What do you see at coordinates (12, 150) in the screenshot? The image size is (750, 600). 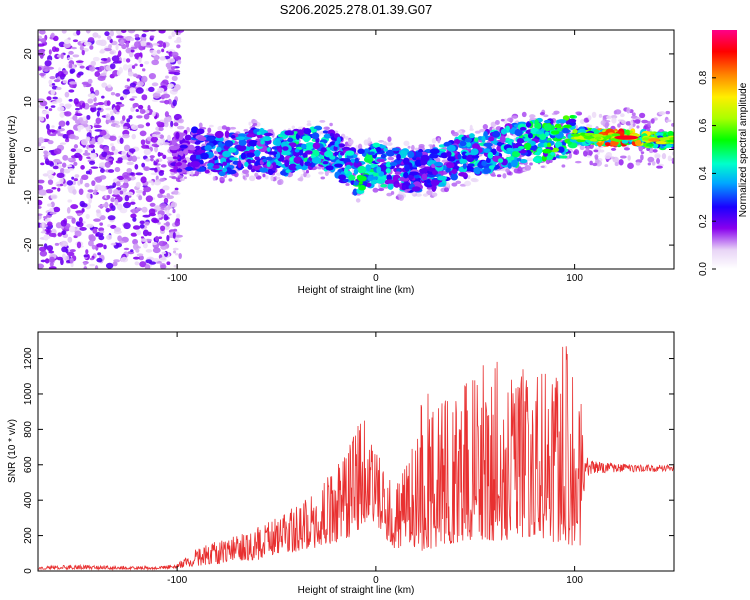 I see `spectrogram-y-axis-label: Frequency (Hz)` at bounding box center [12, 150].